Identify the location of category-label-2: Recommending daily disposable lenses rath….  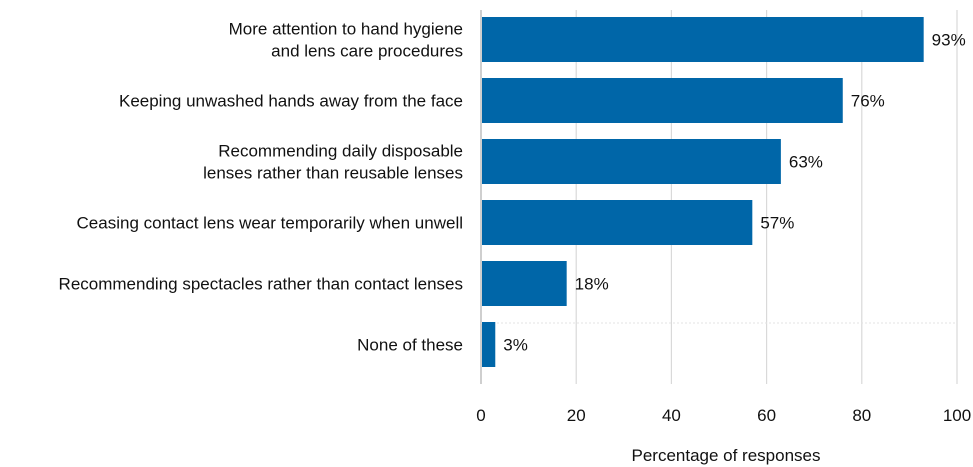
(333, 162).